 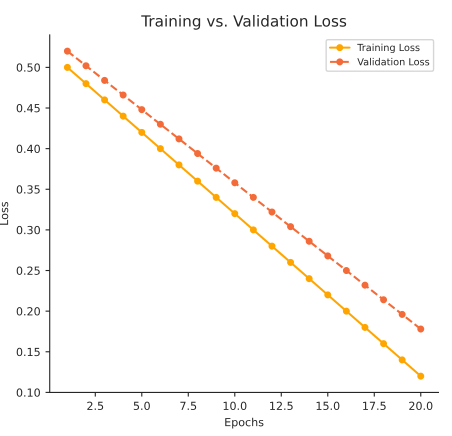 What do you see at coordinates (393, 62) in the screenshot?
I see `legend-label: Validation Loss` at bounding box center [393, 62].